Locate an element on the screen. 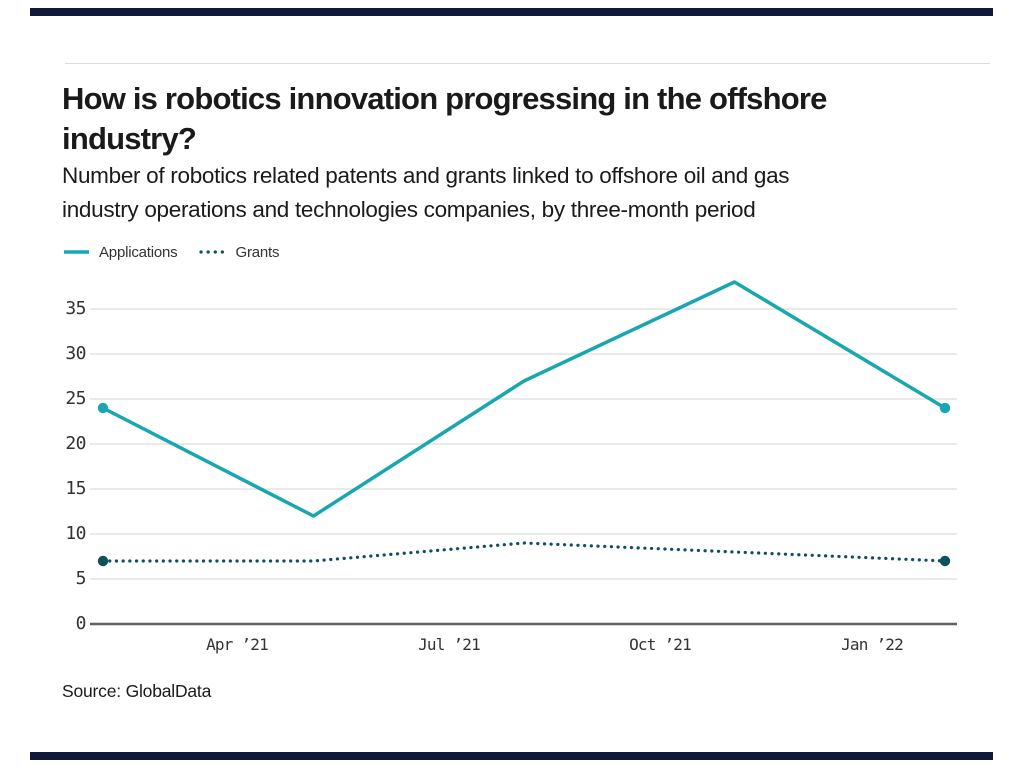 This screenshot has height=768, width=1024. y-tick-label: 30 is located at coordinates (75, 353).